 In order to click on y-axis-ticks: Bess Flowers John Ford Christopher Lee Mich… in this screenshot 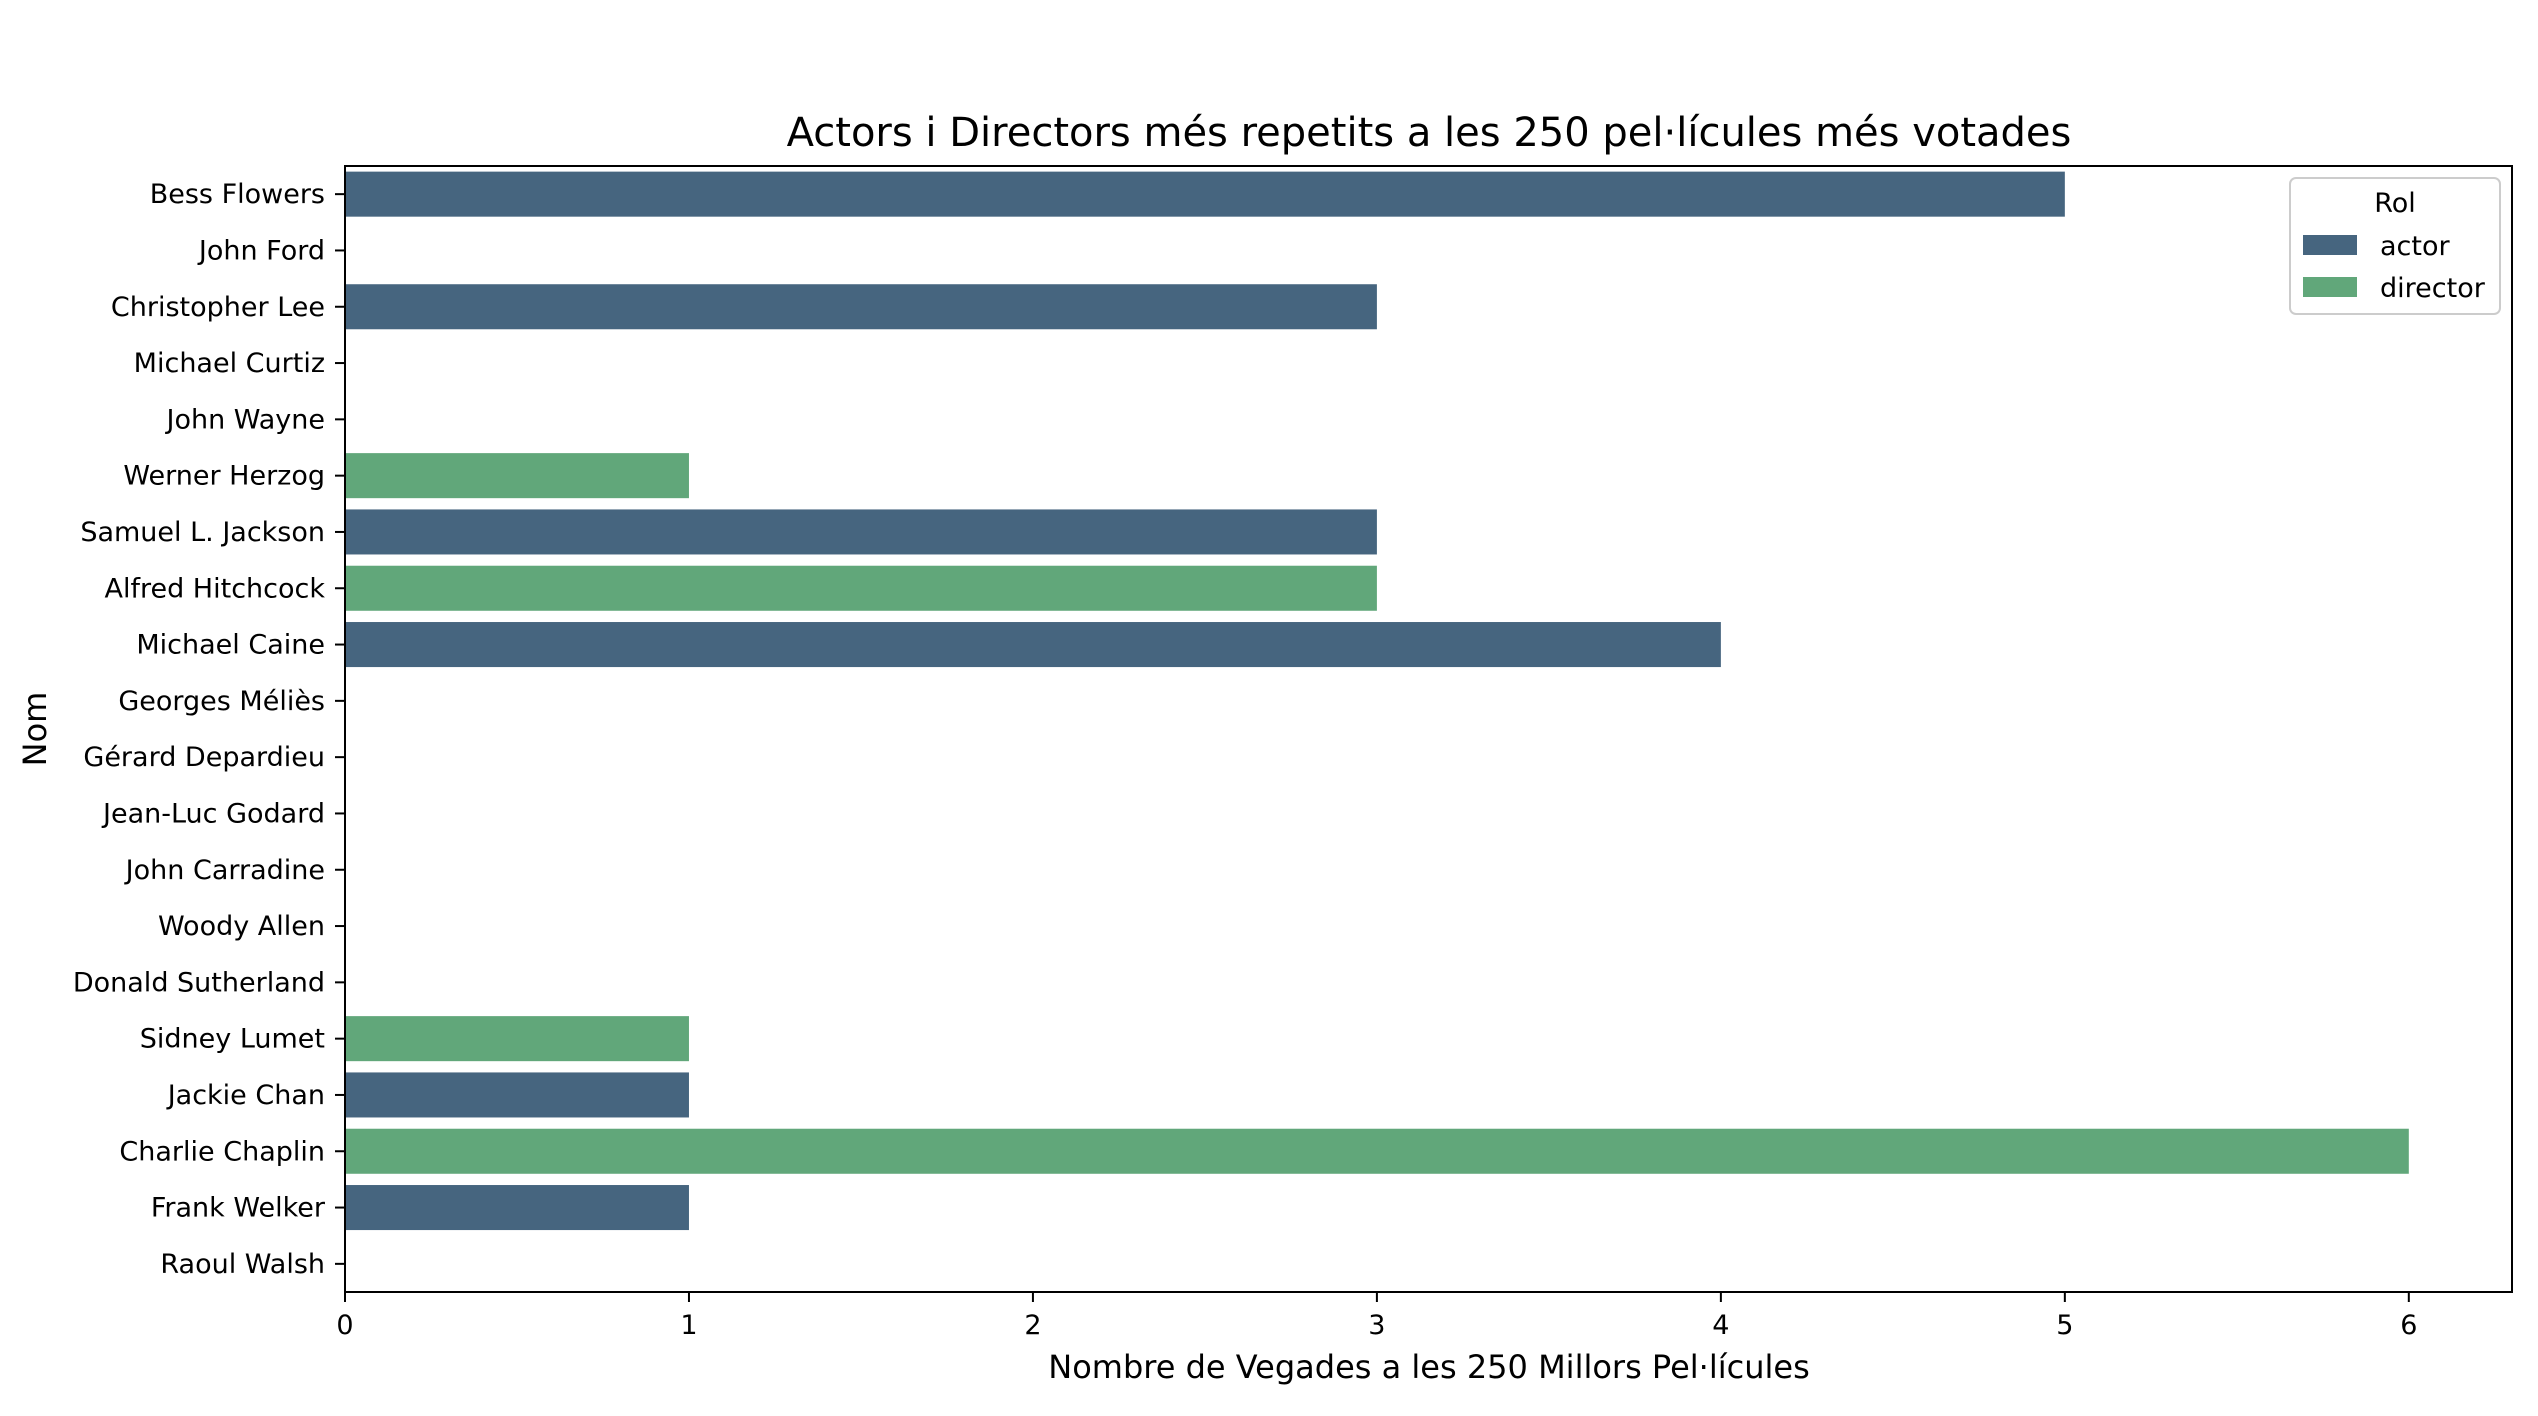, I will do `click(209, 729)`.